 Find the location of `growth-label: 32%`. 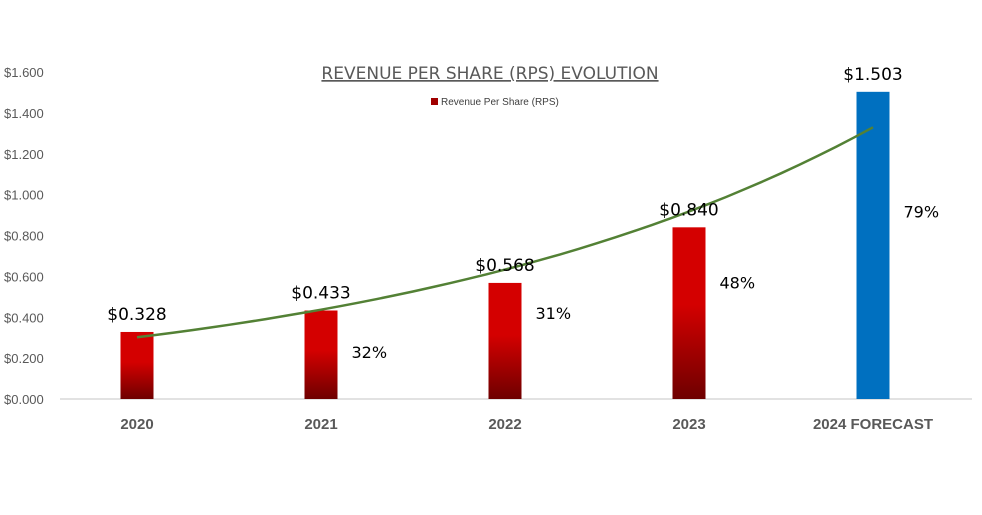

growth-label: 32% is located at coordinates (370, 352).